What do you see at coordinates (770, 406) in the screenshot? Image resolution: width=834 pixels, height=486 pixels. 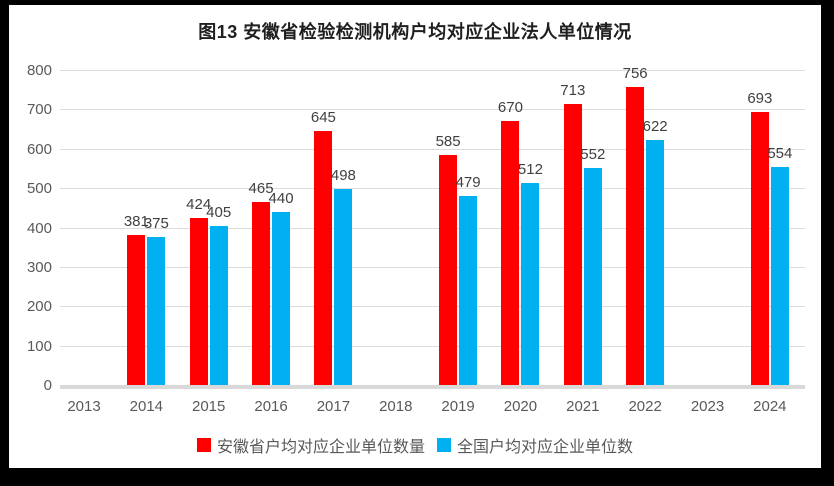 I see `x-axis-tick-label: 2024` at bounding box center [770, 406].